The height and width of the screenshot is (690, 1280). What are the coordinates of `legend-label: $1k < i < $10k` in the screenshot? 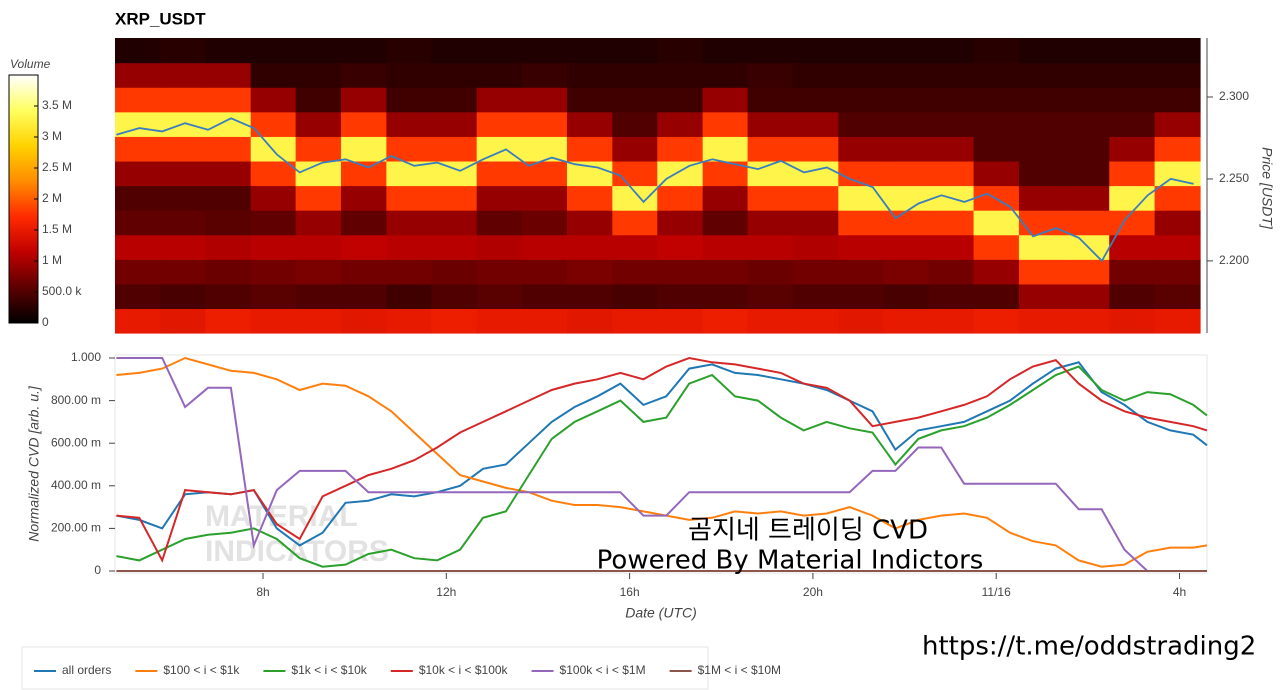 It's located at (329, 670).